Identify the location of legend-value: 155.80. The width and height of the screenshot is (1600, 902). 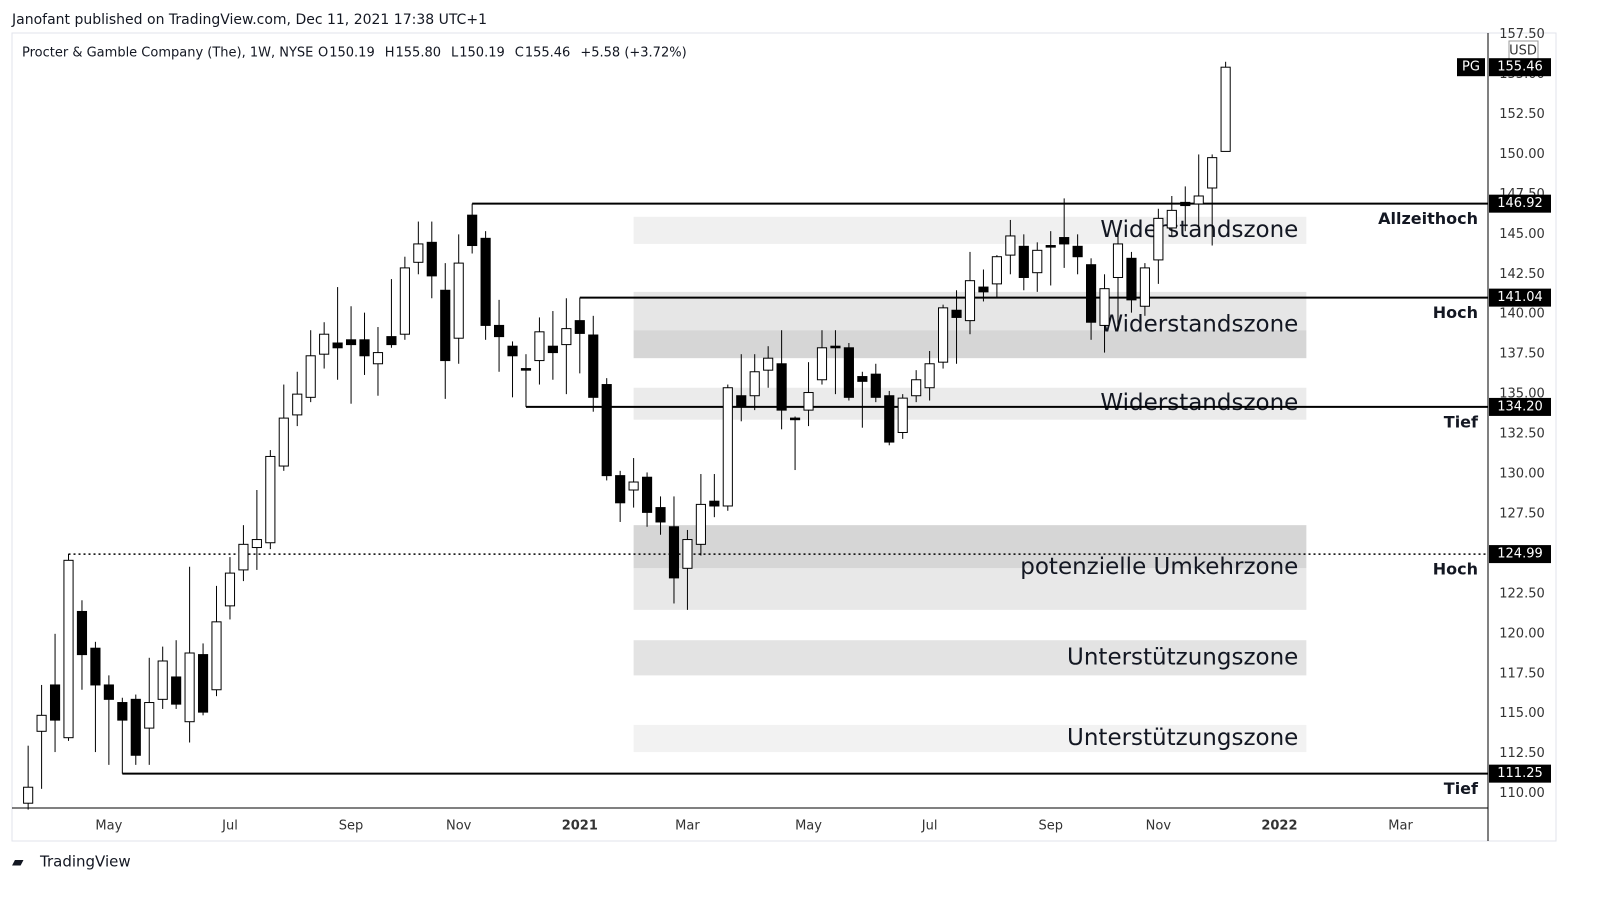
(419, 53).